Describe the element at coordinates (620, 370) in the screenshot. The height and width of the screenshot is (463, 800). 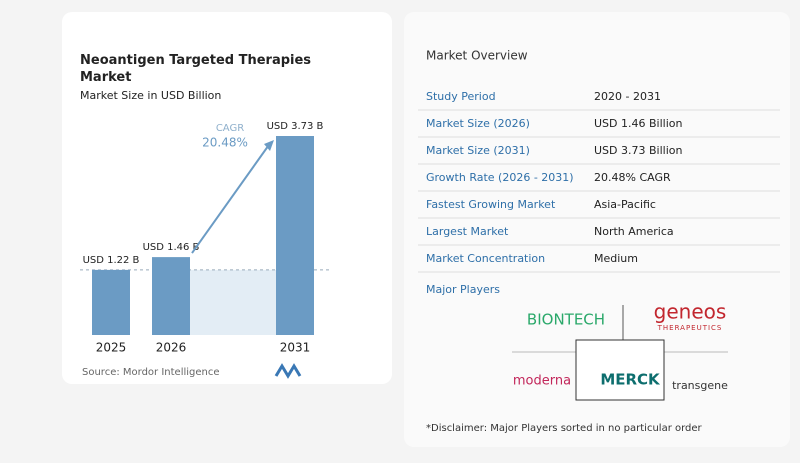
I see `logo-box` at that location.